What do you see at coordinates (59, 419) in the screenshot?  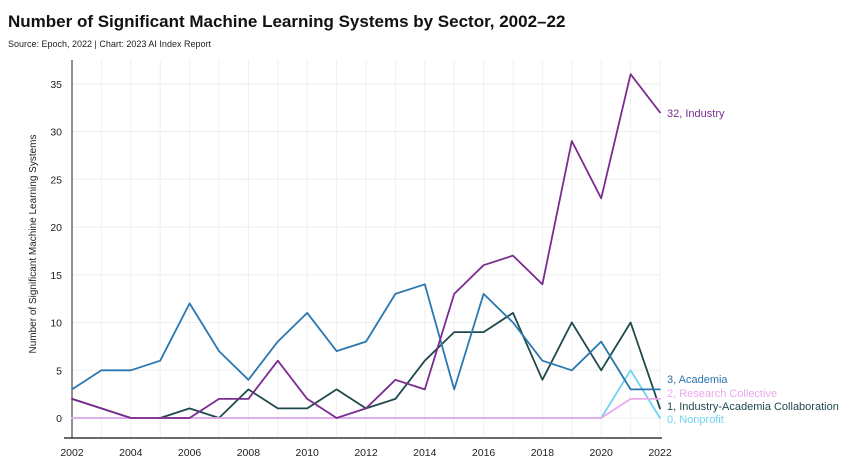 I see `y-tick-label-0: 0` at bounding box center [59, 419].